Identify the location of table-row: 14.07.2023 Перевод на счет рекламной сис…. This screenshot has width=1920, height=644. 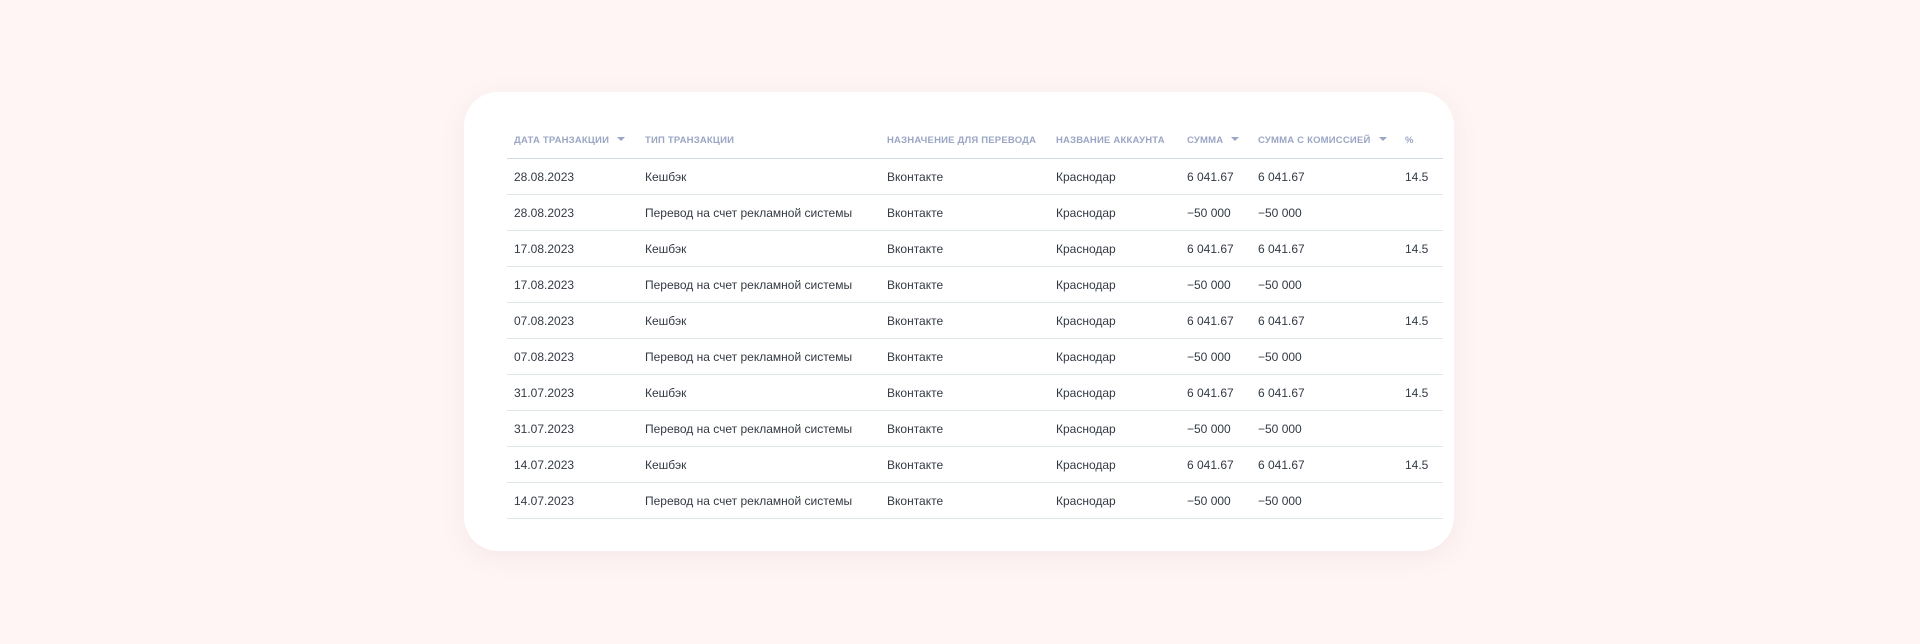
(975, 500).